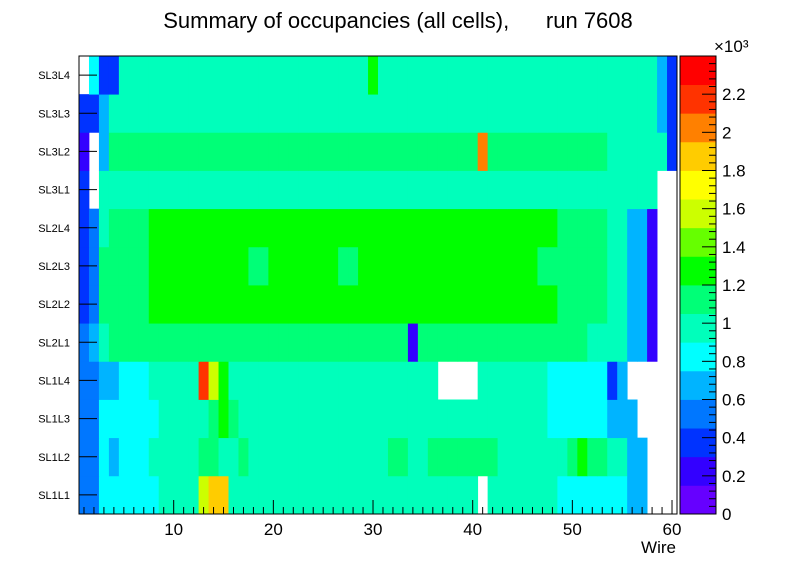 The image size is (796, 572). What do you see at coordinates (54, 305) in the screenshot?
I see `y-tick-label: SL2L2` at bounding box center [54, 305].